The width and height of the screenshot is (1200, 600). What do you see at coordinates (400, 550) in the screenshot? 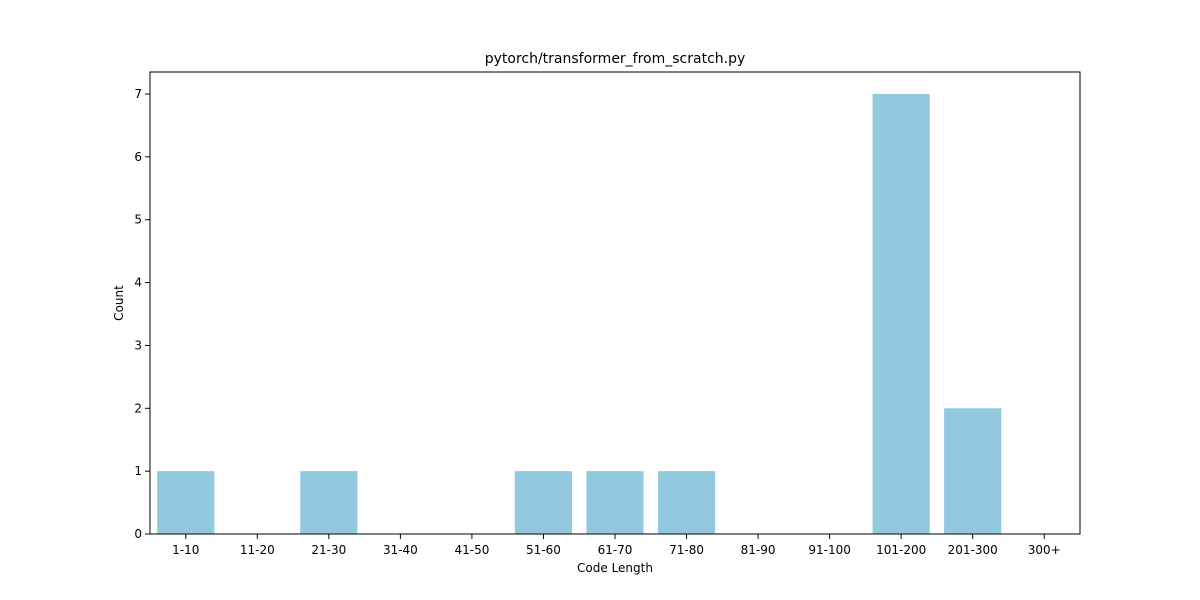
I see `x-tick-label: 31-40` at bounding box center [400, 550].